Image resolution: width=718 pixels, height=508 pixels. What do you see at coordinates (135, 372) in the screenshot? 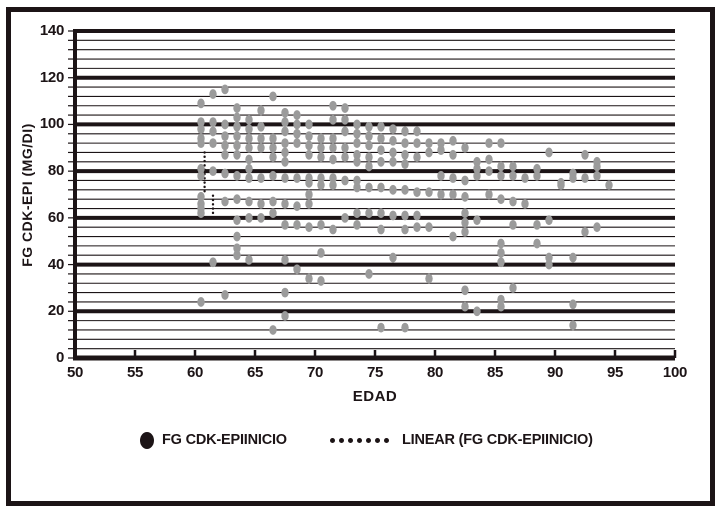
I see `x-tick-label: 55` at bounding box center [135, 372].